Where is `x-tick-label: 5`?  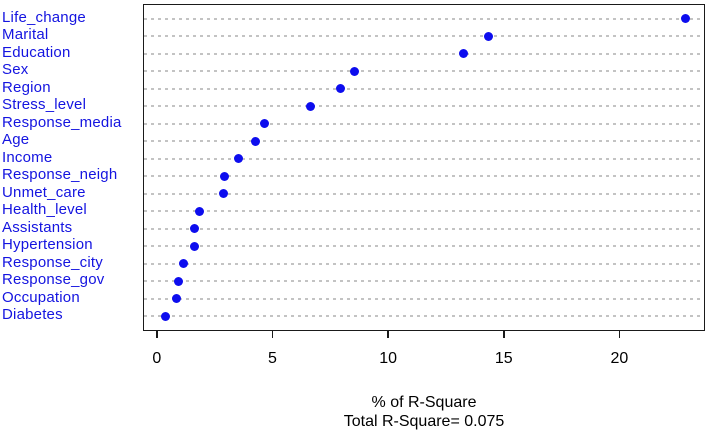
x-tick-label: 5 is located at coordinates (272, 358).